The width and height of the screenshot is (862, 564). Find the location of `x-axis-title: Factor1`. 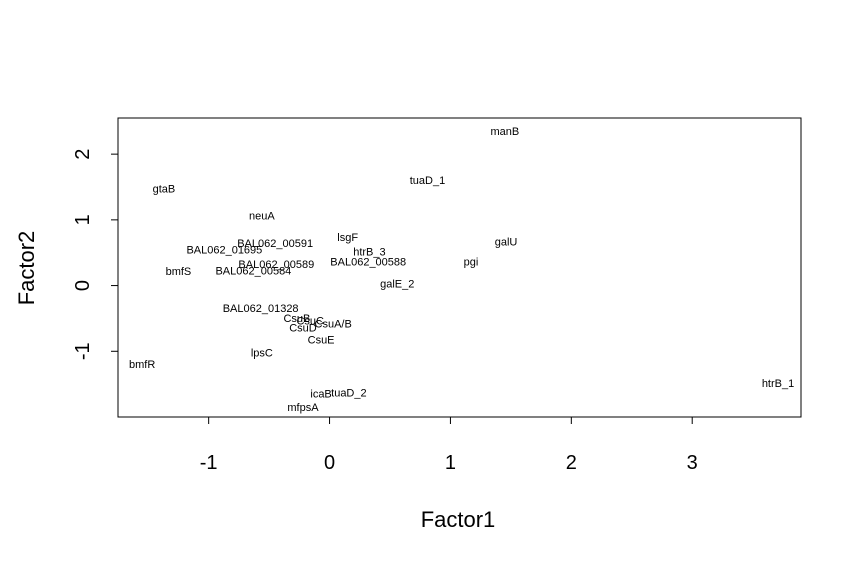

x-axis-title: Factor1 is located at coordinates (458, 519).